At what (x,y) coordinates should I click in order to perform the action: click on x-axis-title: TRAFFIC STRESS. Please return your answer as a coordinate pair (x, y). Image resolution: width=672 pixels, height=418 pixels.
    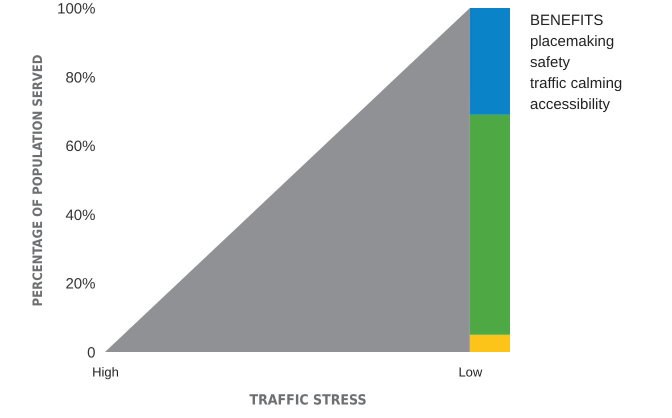
    Looking at the image, I should click on (308, 400).